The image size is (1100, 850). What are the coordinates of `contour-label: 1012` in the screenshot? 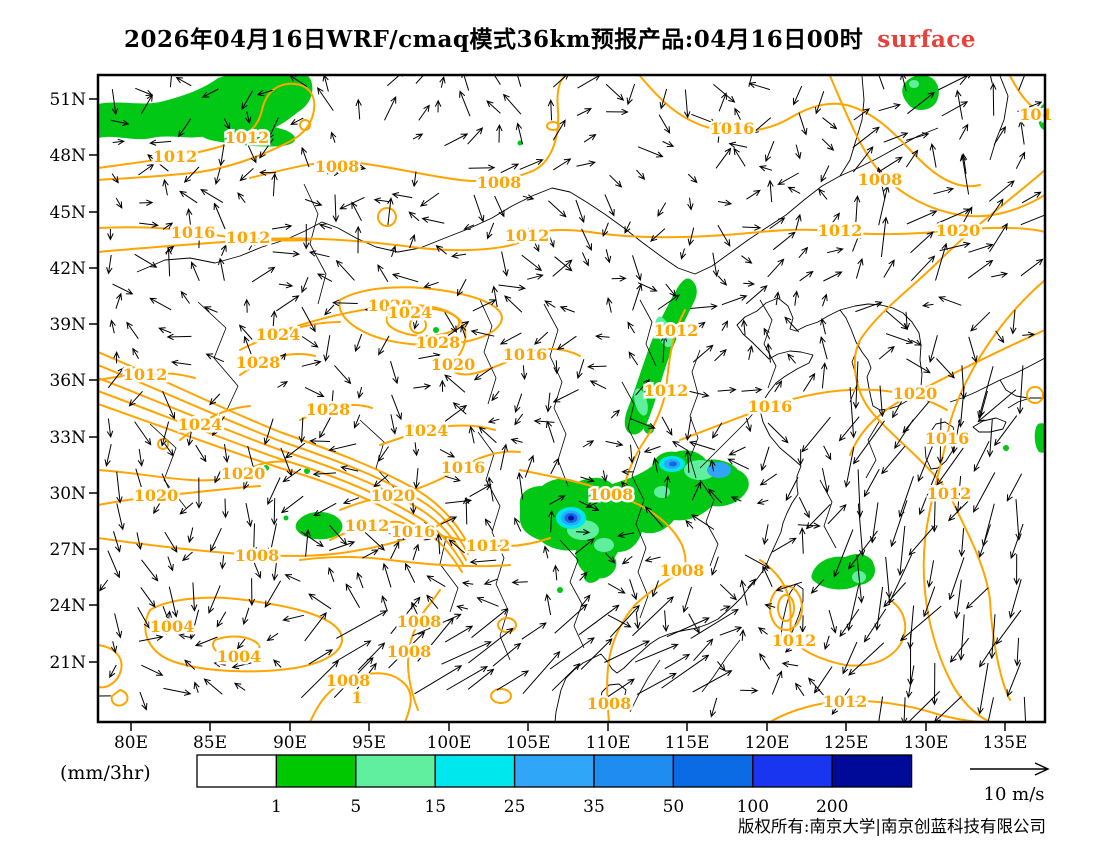 It's located at (175, 156).